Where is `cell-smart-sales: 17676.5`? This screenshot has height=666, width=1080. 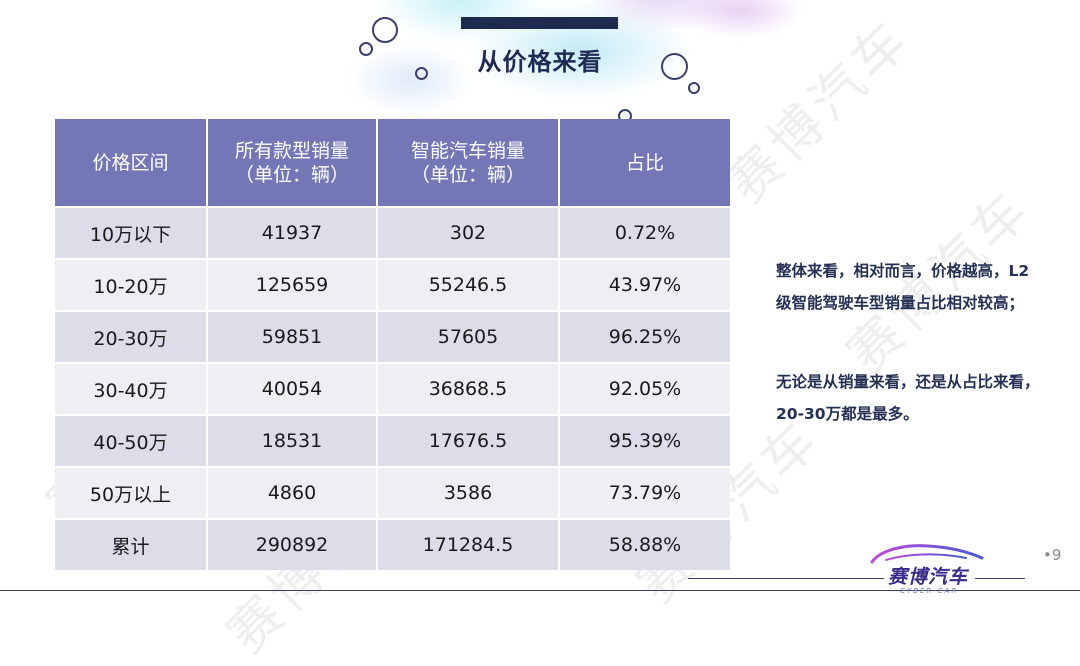
cell-smart-sales: 17676.5 is located at coordinates (468, 440).